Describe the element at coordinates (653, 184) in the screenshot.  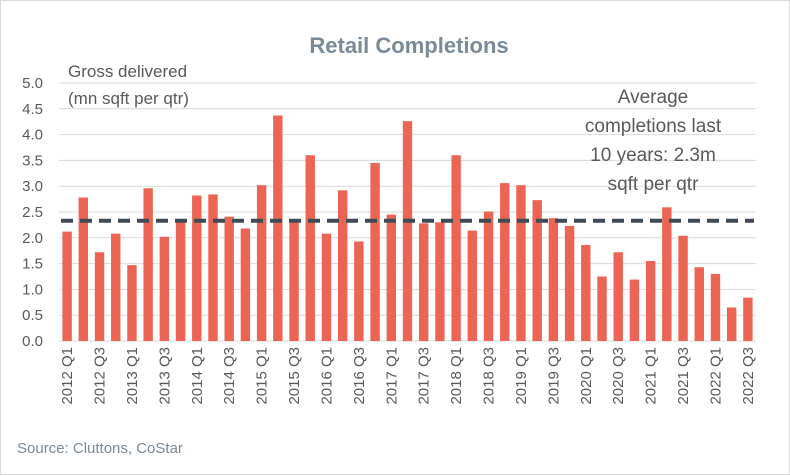
I see `average-annotation-line-4: sqft per qtr` at that location.